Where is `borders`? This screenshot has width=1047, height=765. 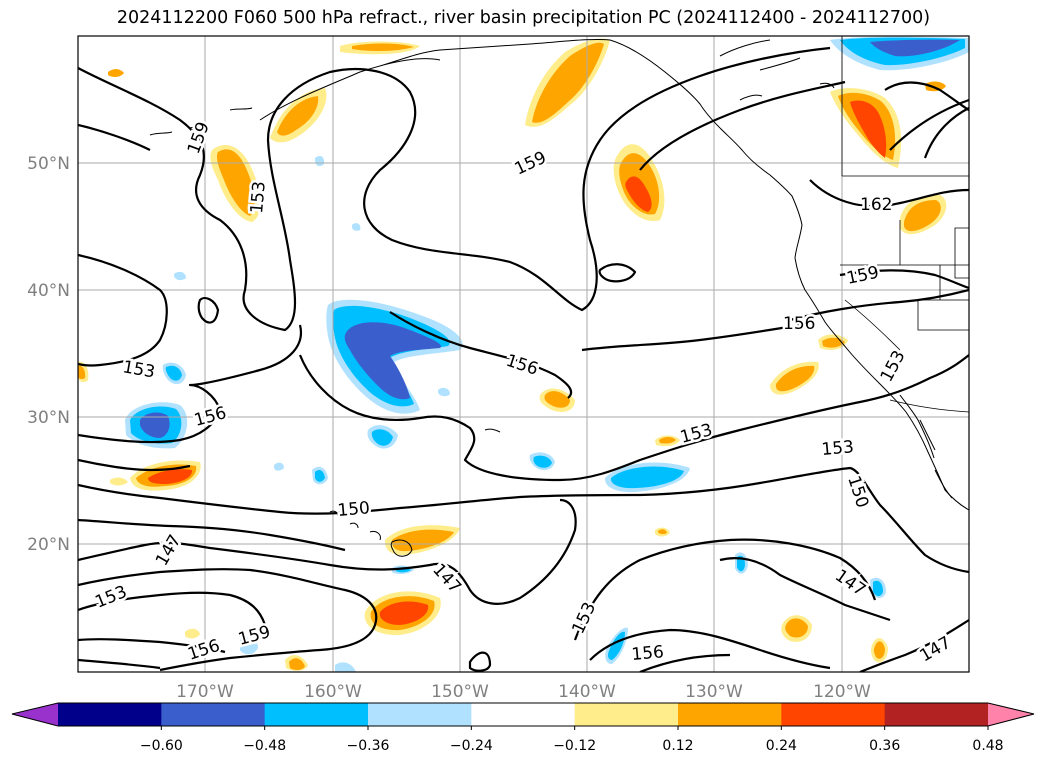
borders is located at coordinates (904, 224).